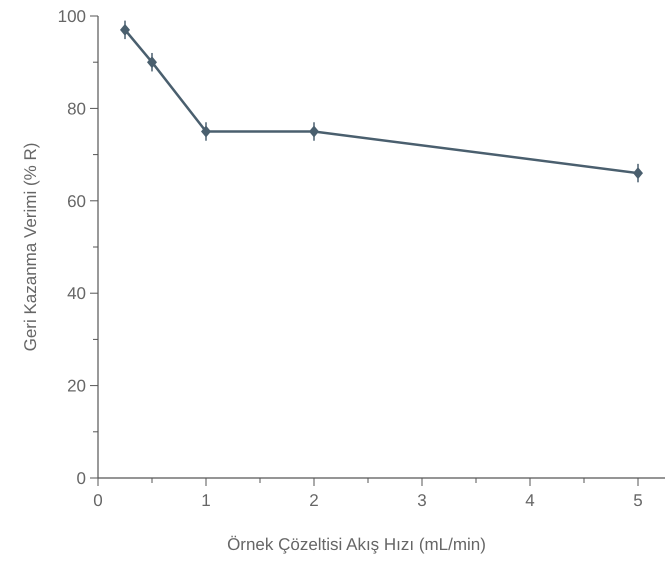 This screenshot has width=667, height=571. Describe the element at coordinates (206, 500) in the screenshot. I see `x-tick-label: 1` at that location.